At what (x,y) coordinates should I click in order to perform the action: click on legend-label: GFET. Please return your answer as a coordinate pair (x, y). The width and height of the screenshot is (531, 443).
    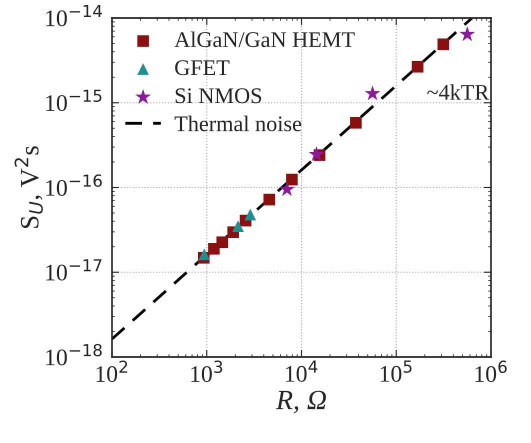
    Looking at the image, I should click on (202, 68).